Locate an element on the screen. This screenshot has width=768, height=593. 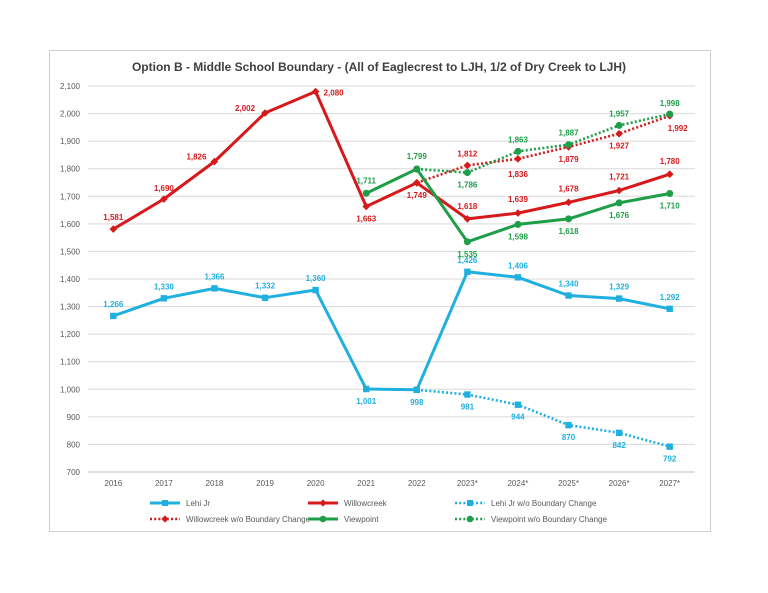
data-label: 1,887 is located at coordinates (569, 133).